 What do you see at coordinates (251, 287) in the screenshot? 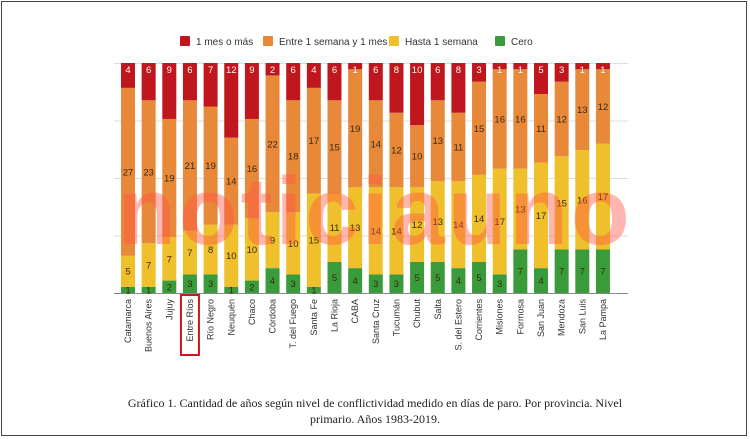
I see `value-label-chaco-cero: 2` at bounding box center [251, 287].